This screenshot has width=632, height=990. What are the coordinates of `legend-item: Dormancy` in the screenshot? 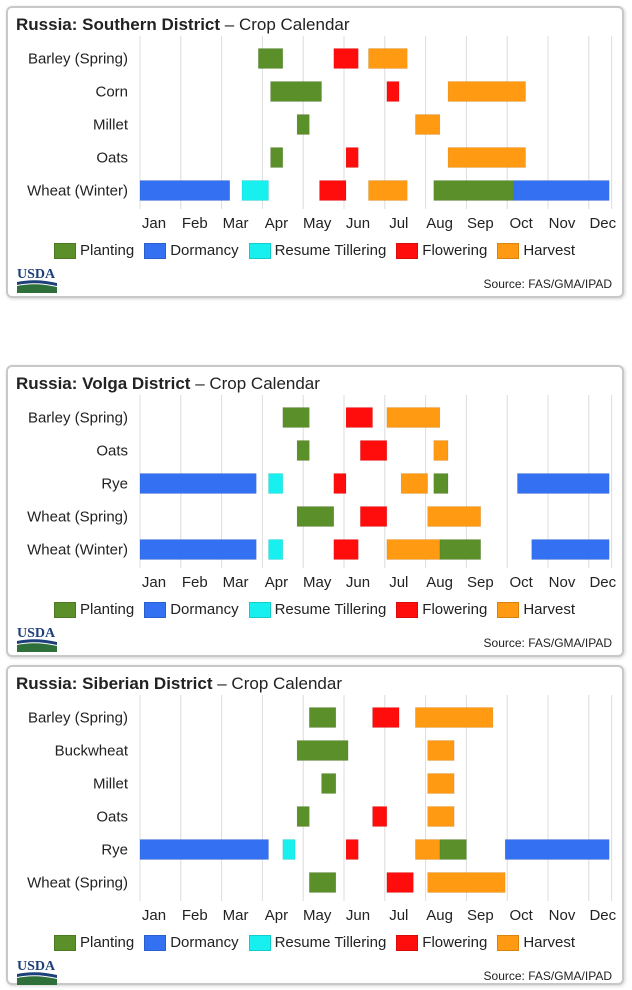 It's located at (191, 942).